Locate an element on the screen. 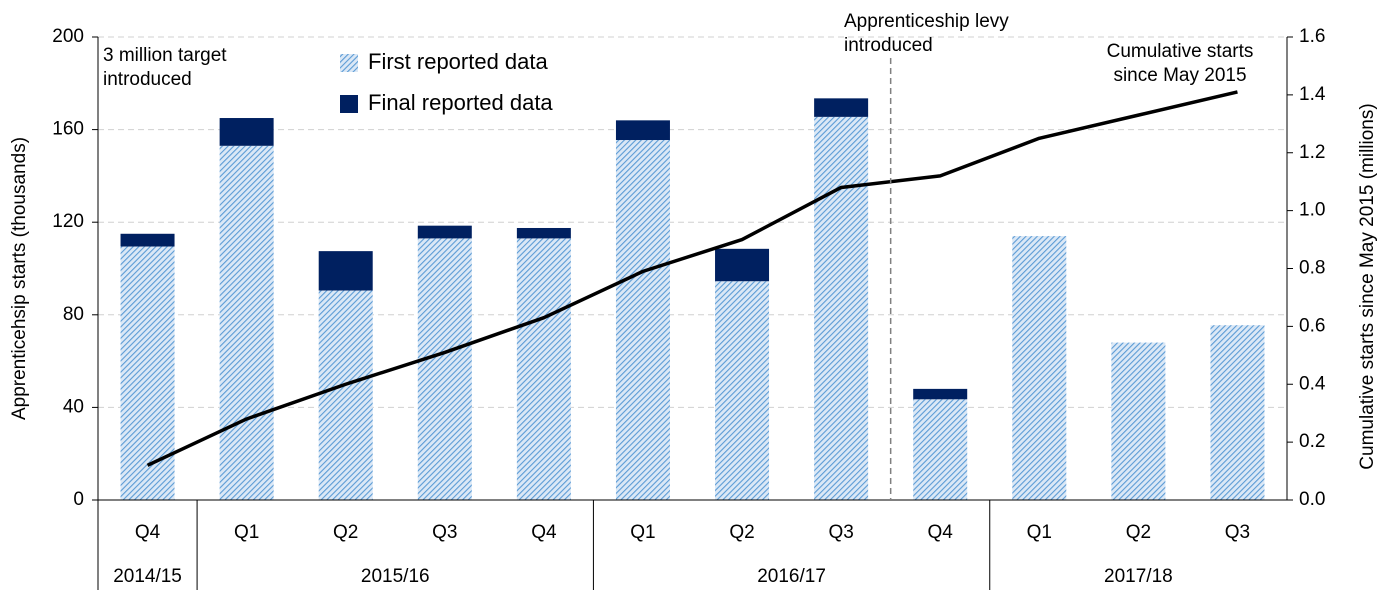 The width and height of the screenshot is (1386, 595). y2-tick-label: 0.2 is located at coordinates (1312, 441).